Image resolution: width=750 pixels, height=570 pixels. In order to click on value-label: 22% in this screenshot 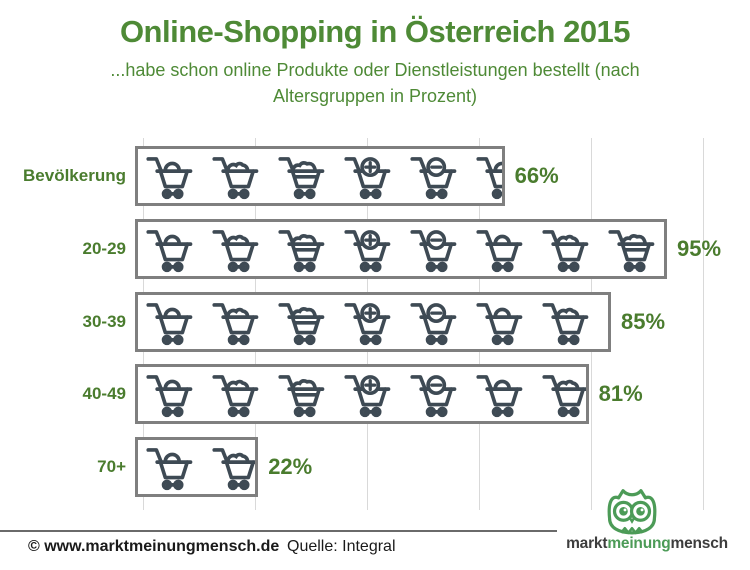, I will do `click(290, 466)`.